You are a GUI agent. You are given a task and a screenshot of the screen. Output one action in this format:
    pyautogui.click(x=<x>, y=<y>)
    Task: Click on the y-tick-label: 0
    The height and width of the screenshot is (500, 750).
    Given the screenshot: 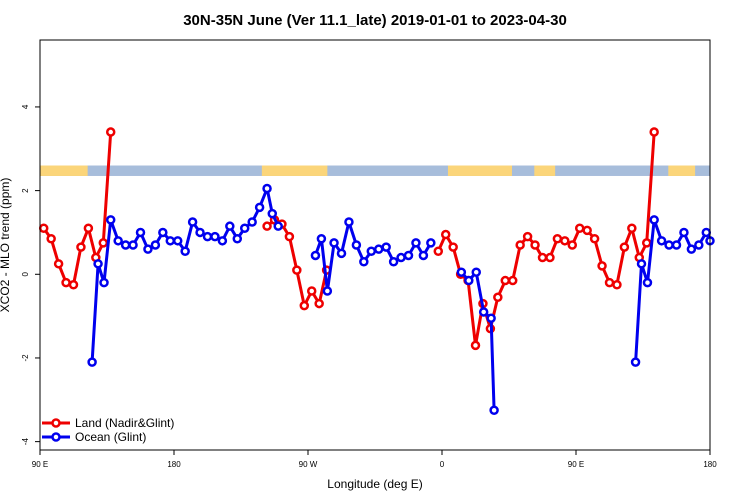 What is the action you would take?
    pyautogui.click(x=25, y=274)
    